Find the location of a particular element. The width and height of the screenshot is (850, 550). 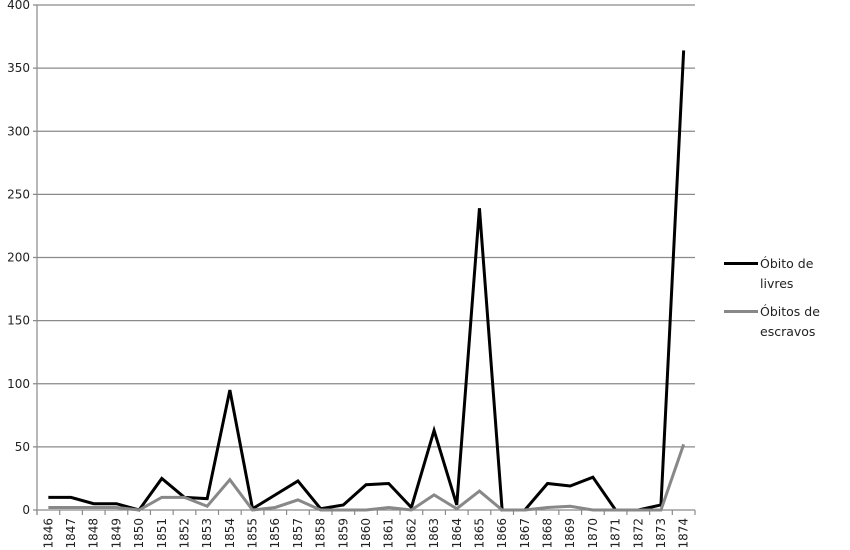

y-tick-label: 100 is located at coordinates (18, 384).